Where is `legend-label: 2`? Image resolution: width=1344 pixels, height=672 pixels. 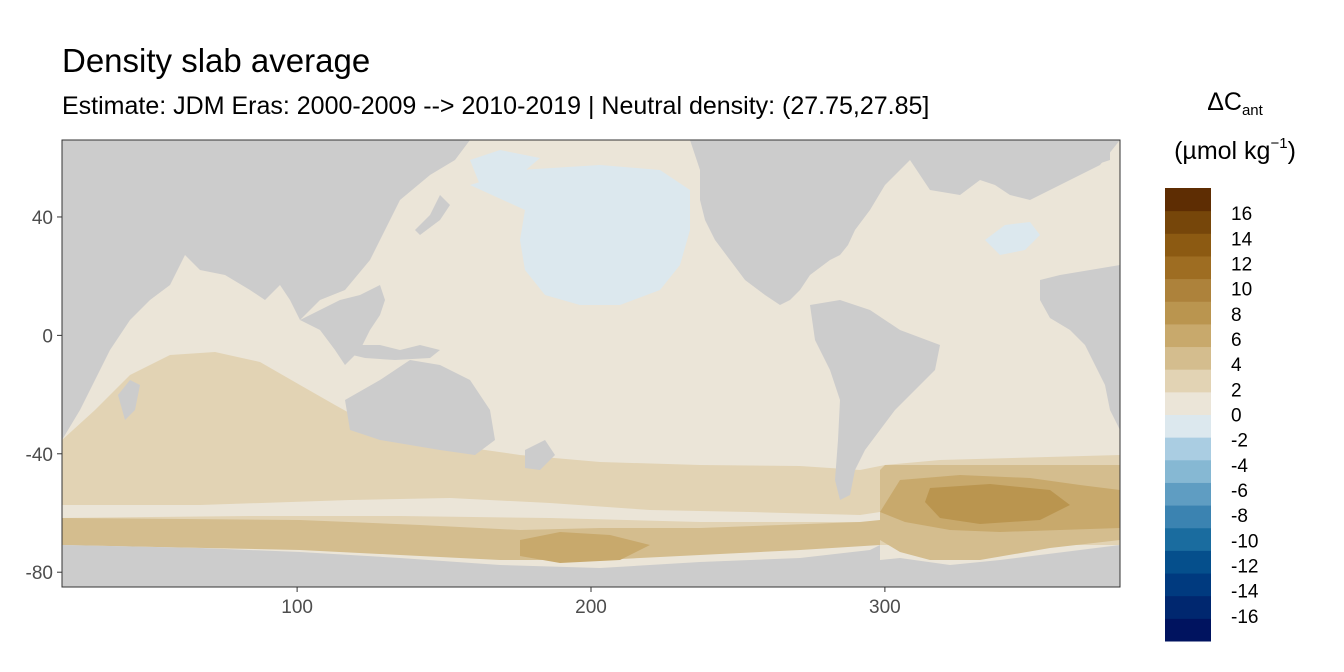
legend-label: 2 is located at coordinates (1236, 390).